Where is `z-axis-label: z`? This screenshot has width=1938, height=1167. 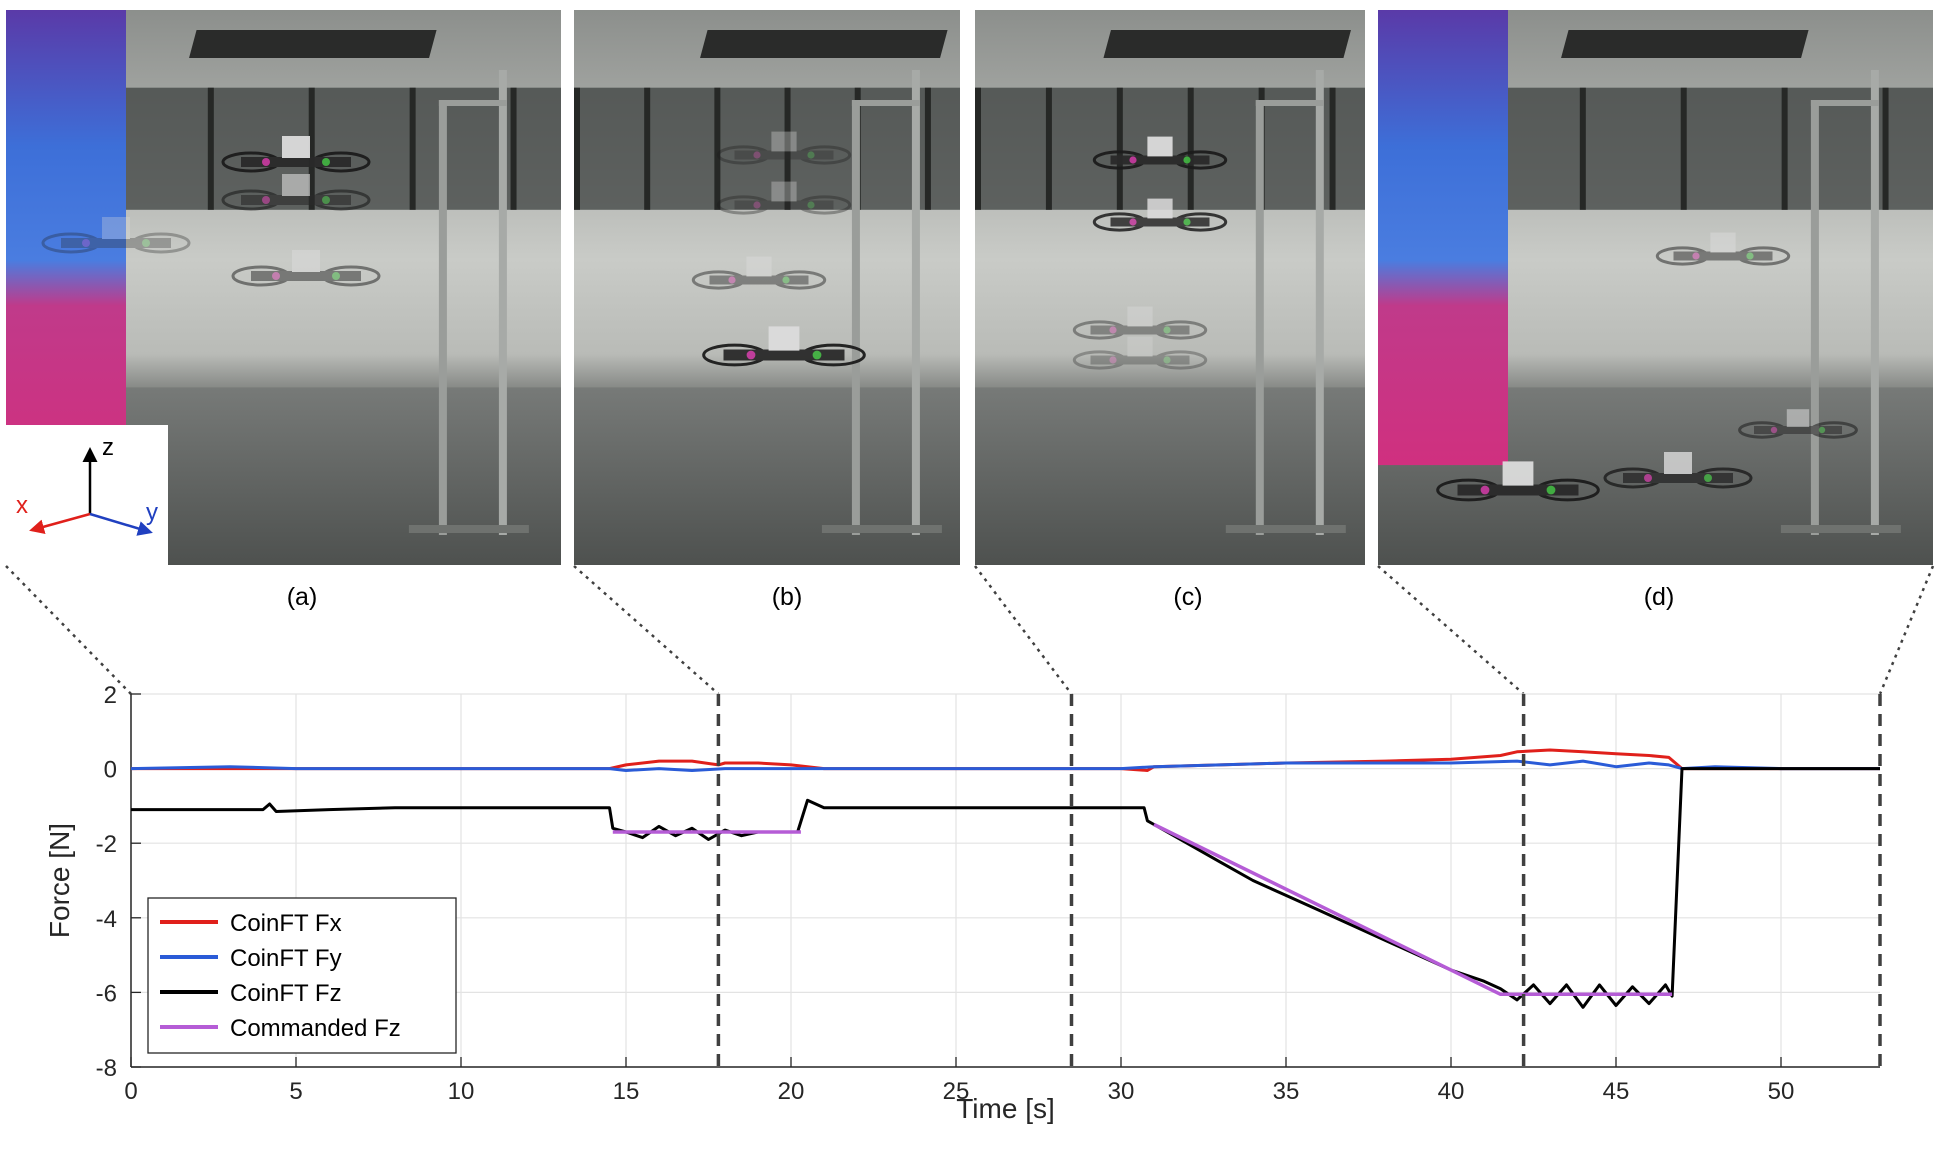
z-axis-label: z is located at coordinates (108, 447).